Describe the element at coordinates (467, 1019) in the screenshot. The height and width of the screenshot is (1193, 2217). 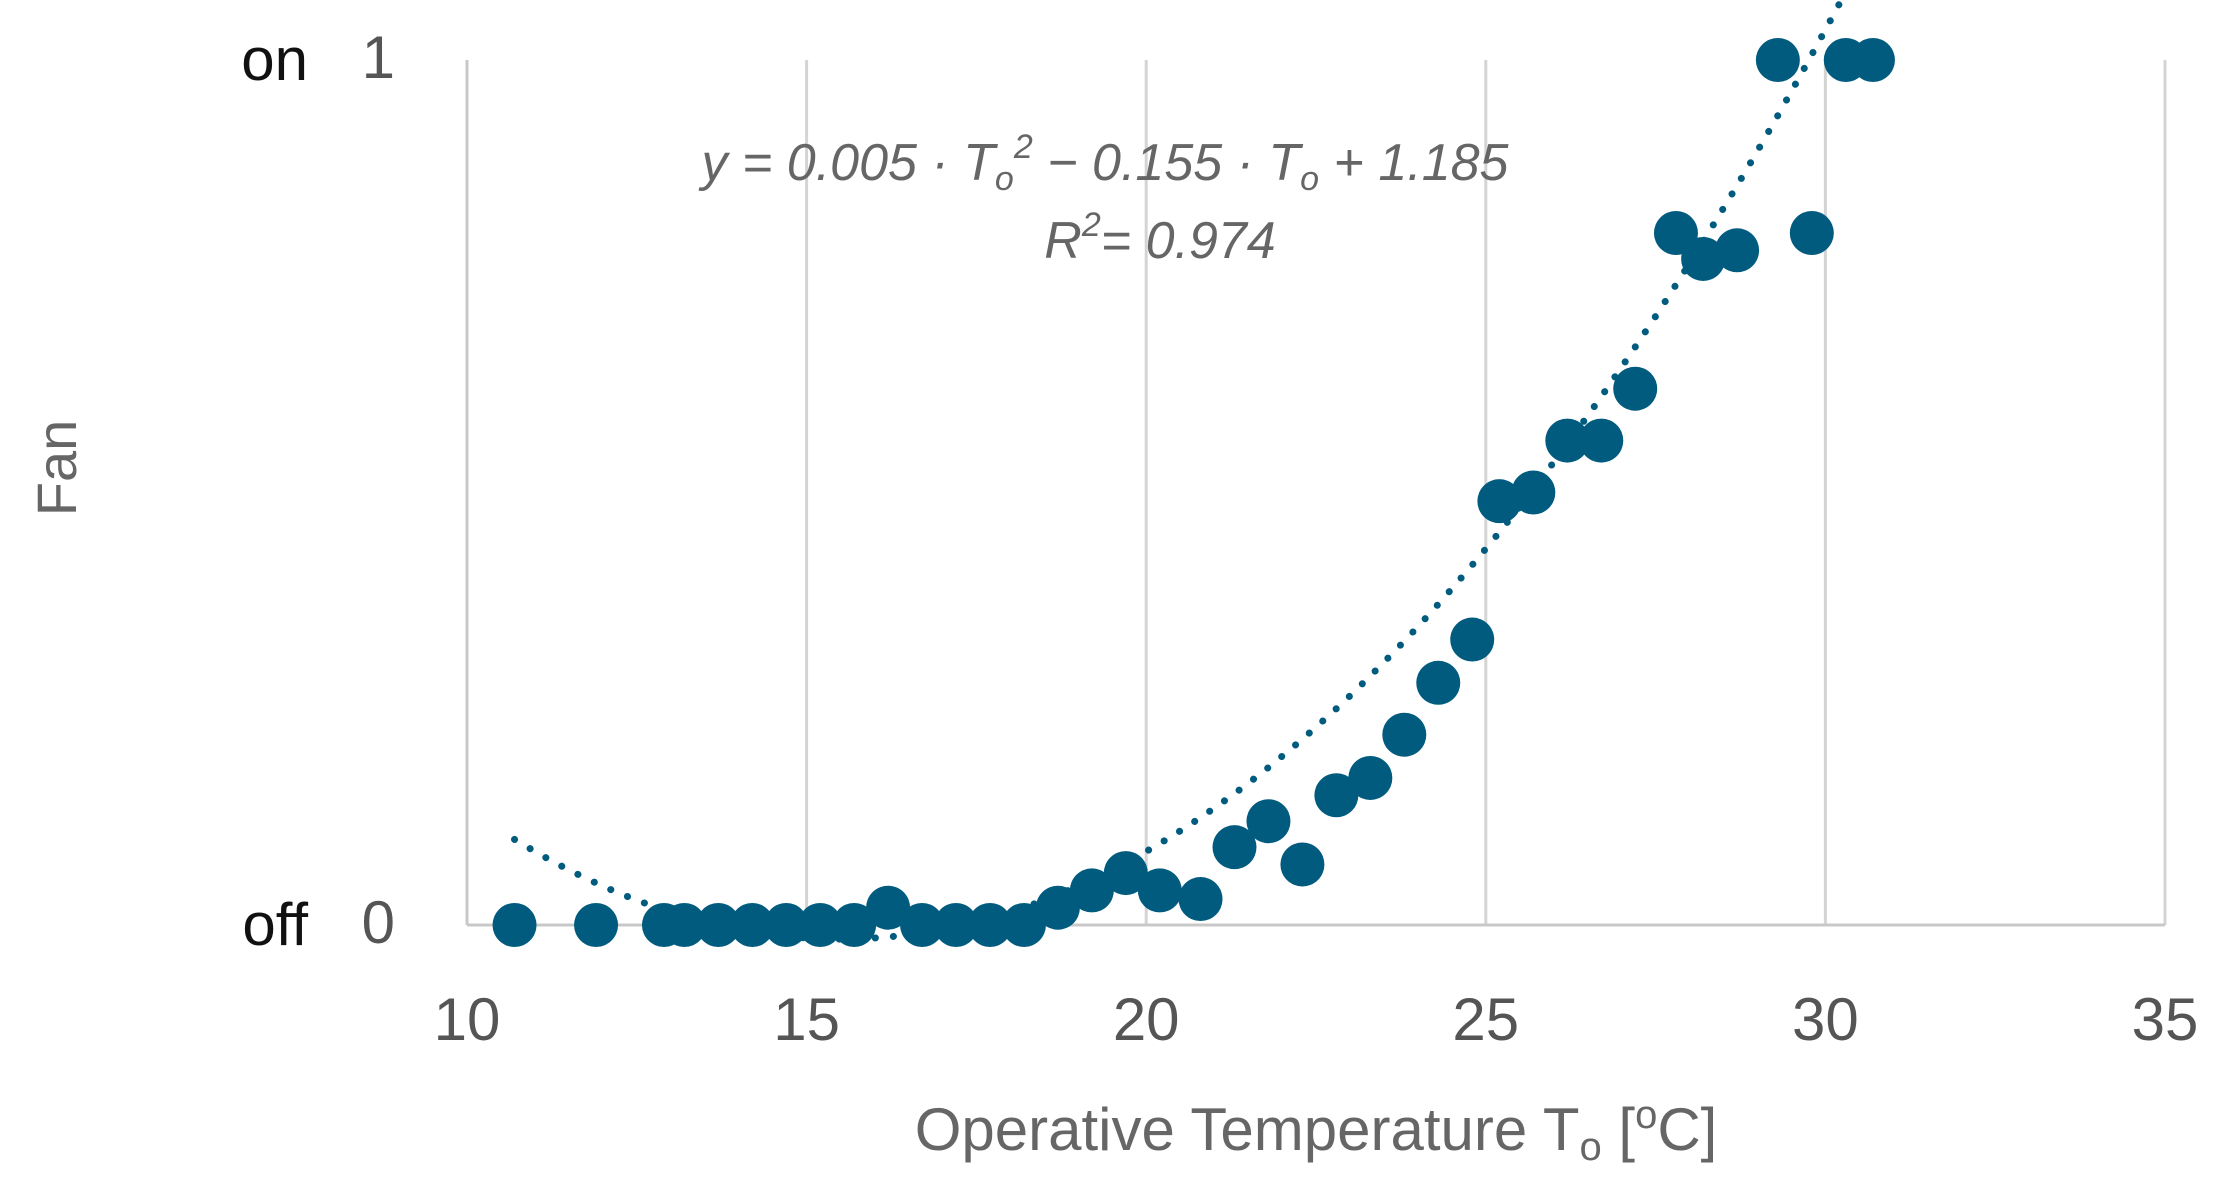
I see `x-tick-label-10: 10` at that location.